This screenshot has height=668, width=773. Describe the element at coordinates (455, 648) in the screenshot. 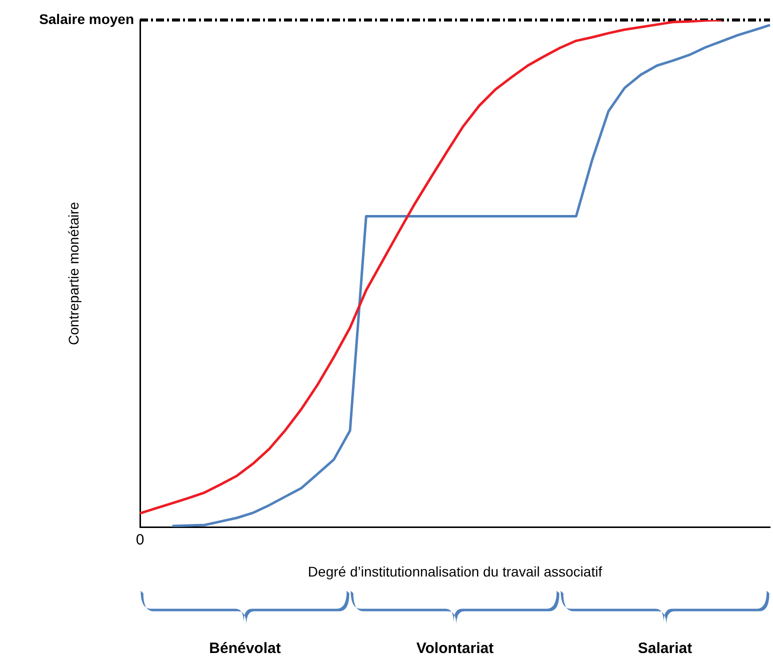

I see `text: Volontariat` at that location.